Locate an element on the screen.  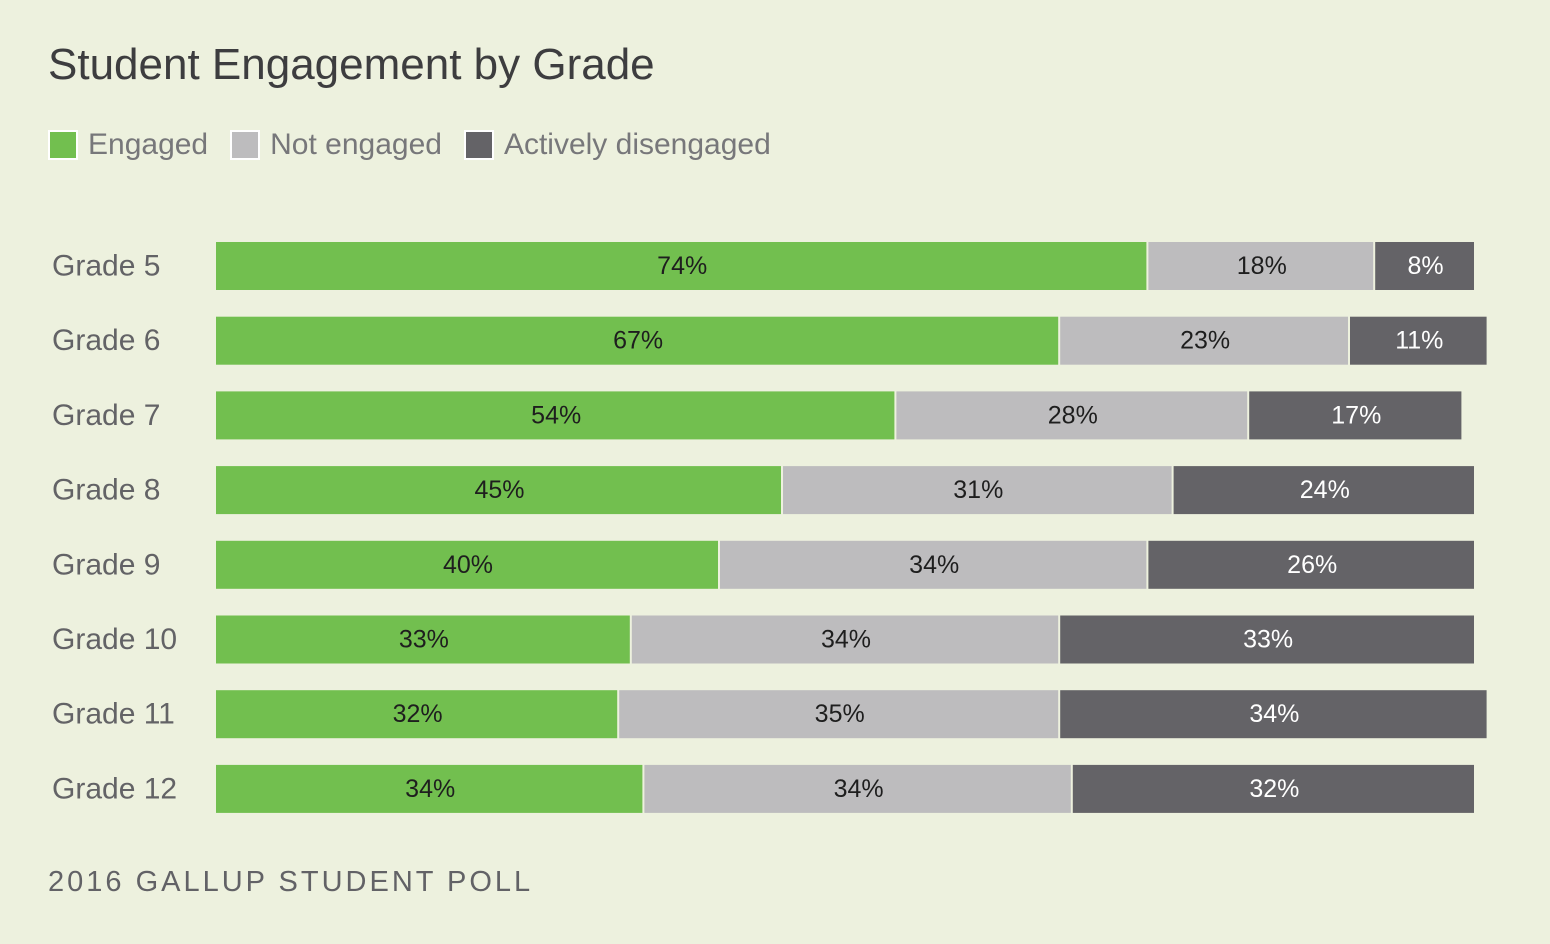
data-label: 31% is located at coordinates (978, 490).